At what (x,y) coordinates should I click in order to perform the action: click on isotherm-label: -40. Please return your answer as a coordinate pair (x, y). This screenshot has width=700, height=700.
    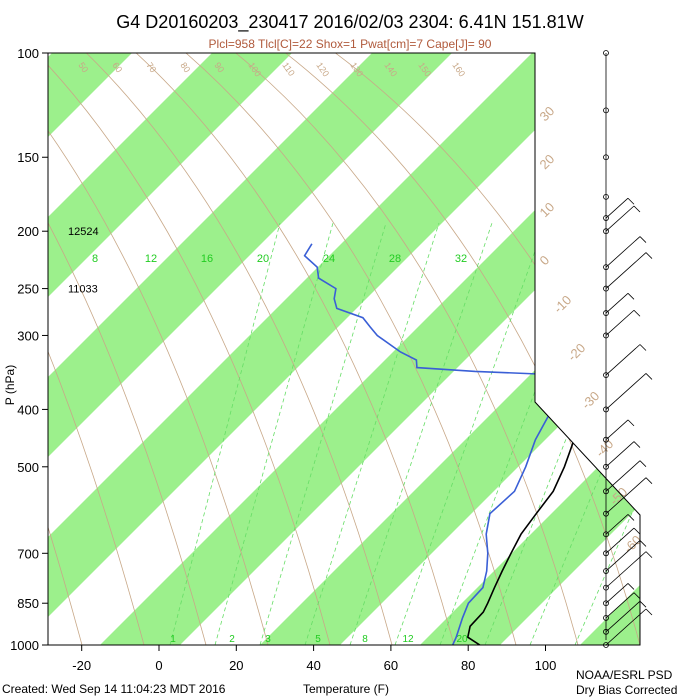
    Looking at the image, I should click on (605, 448).